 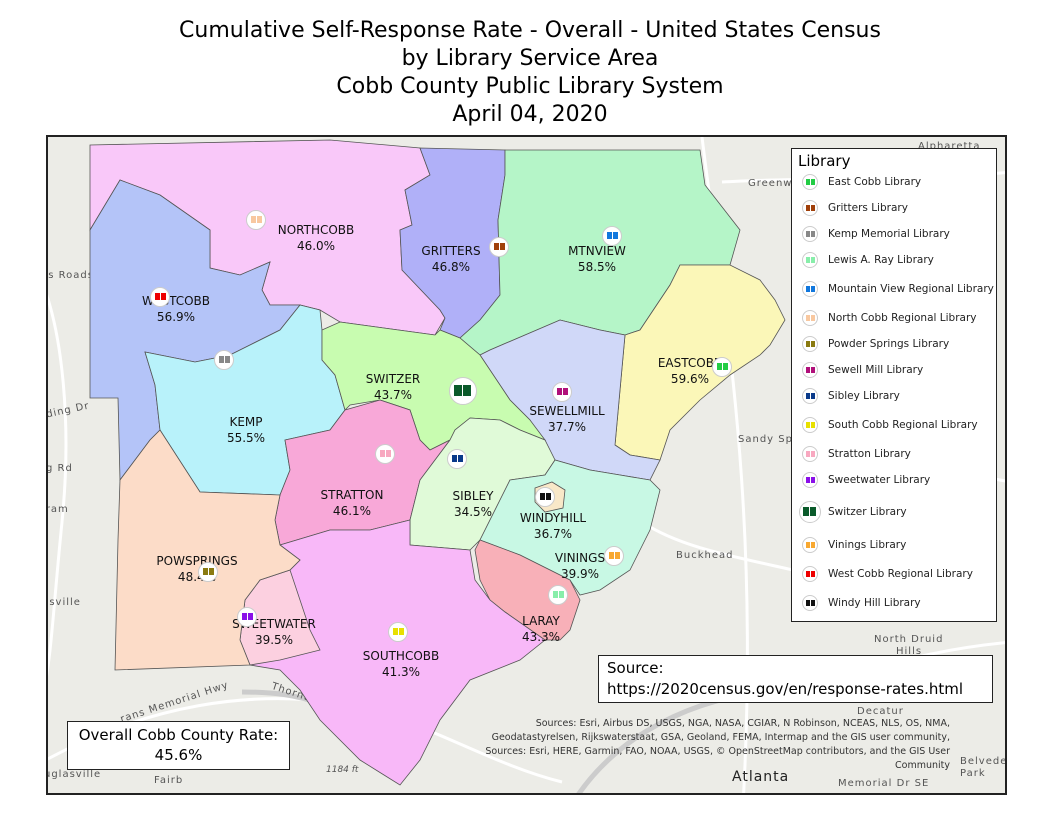 What do you see at coordinates (207, 550) in the screenshot?
I see `region-powsprings` at bounding box center [207, 550].